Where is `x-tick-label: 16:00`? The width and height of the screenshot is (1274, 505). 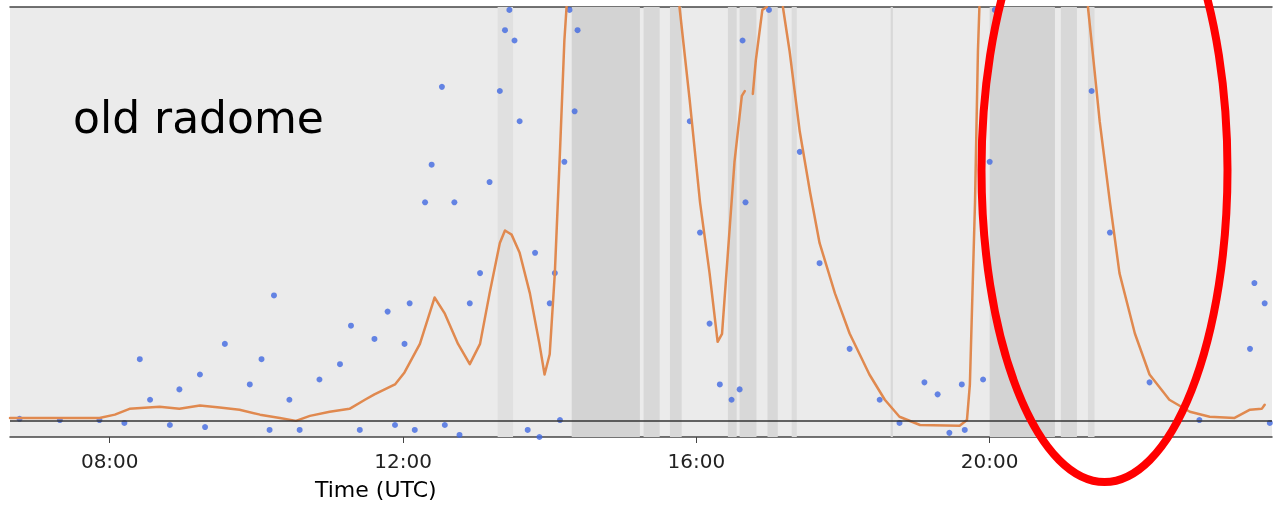 x-tick-label: 16:00 is located at coordinates (696, 461).